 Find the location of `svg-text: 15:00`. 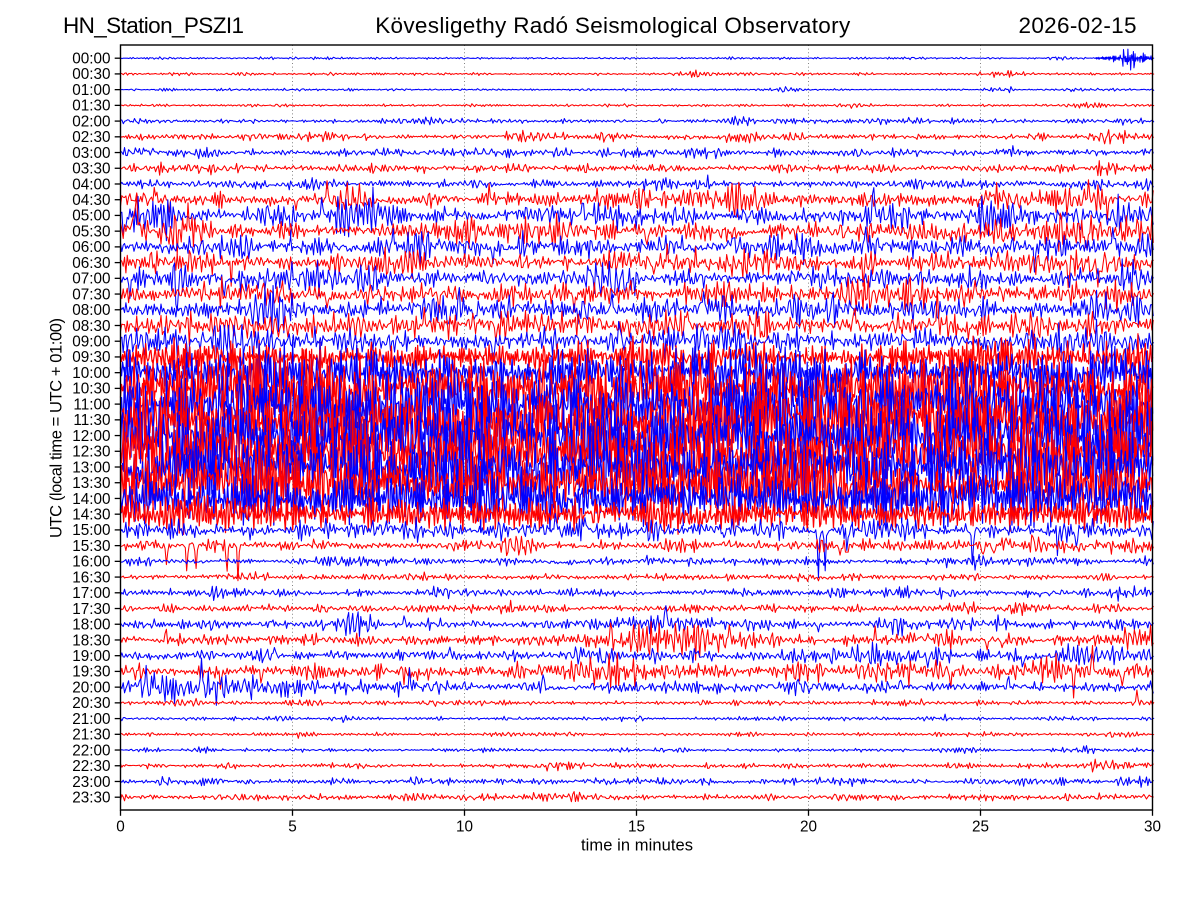

svg-text: 15:00 is located at coordinates (91, 530).